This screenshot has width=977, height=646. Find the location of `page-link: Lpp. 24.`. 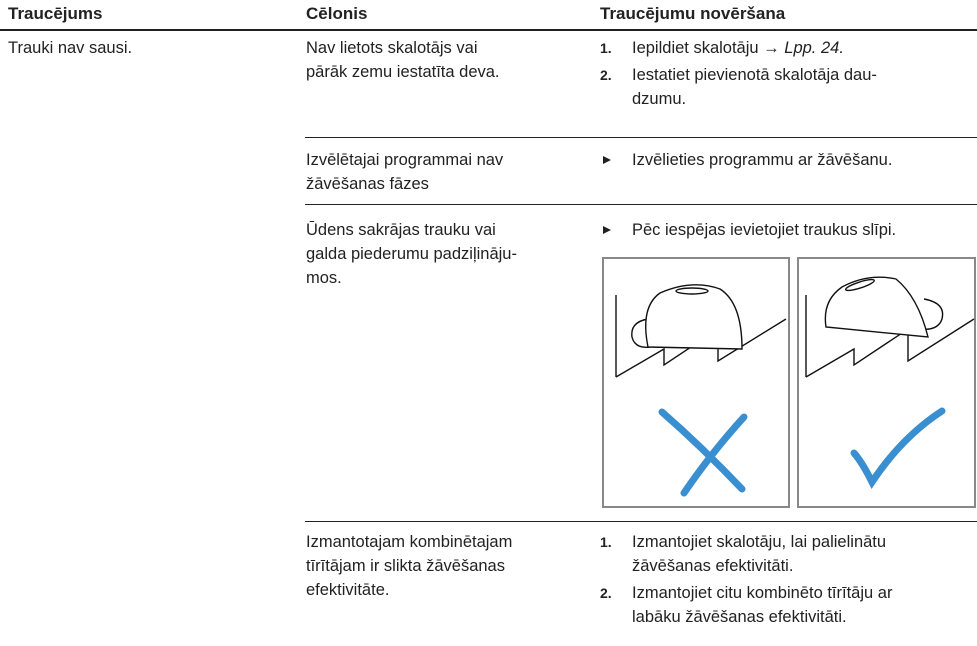

page-link: Lpp. 24. is located at coordinates (814, 48).